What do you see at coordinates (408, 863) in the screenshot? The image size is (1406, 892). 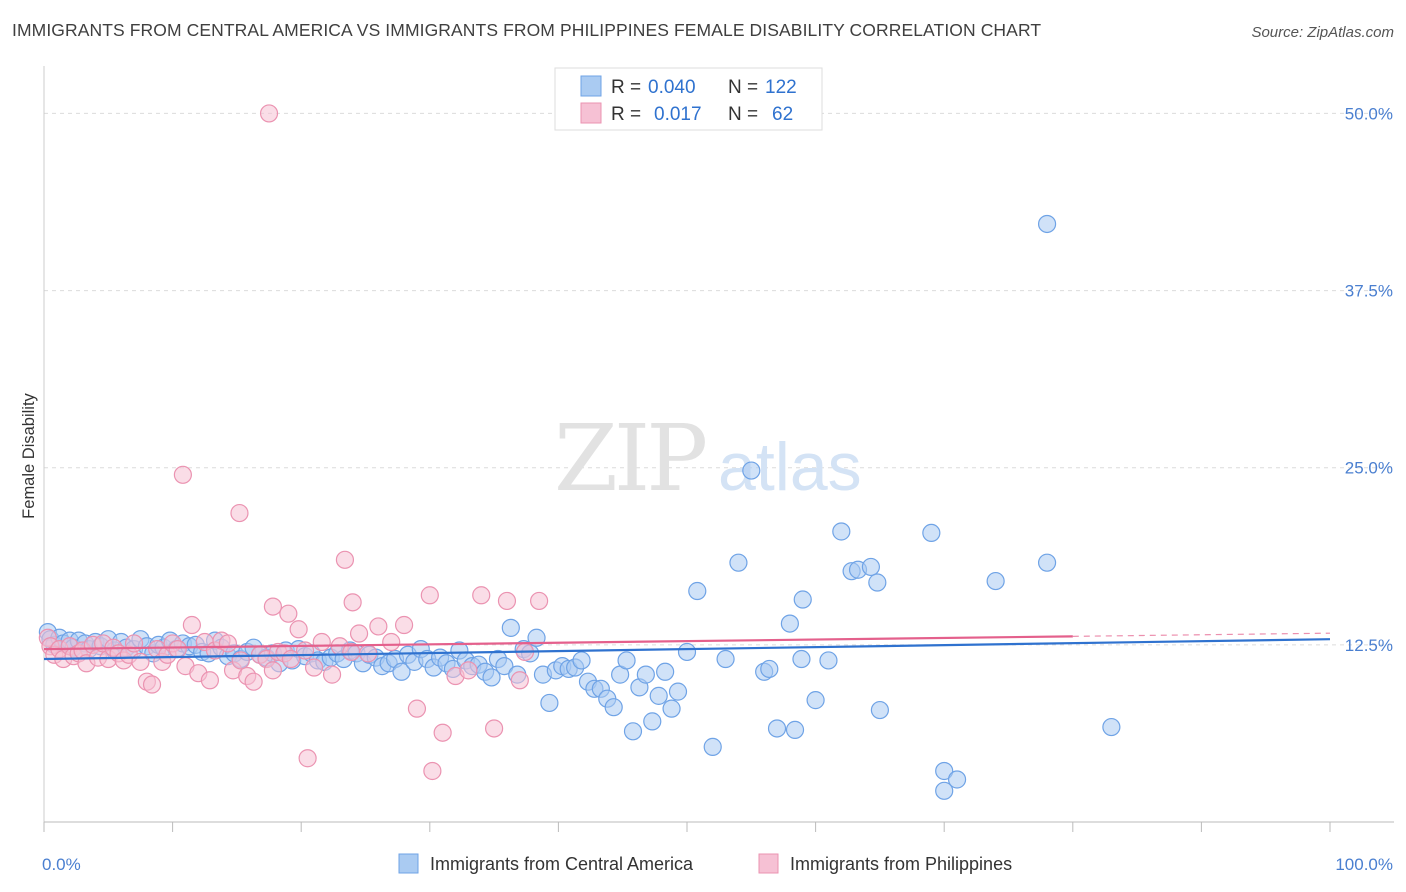 I see `legend-swatch-central-america` at bounding box center [408, 863].